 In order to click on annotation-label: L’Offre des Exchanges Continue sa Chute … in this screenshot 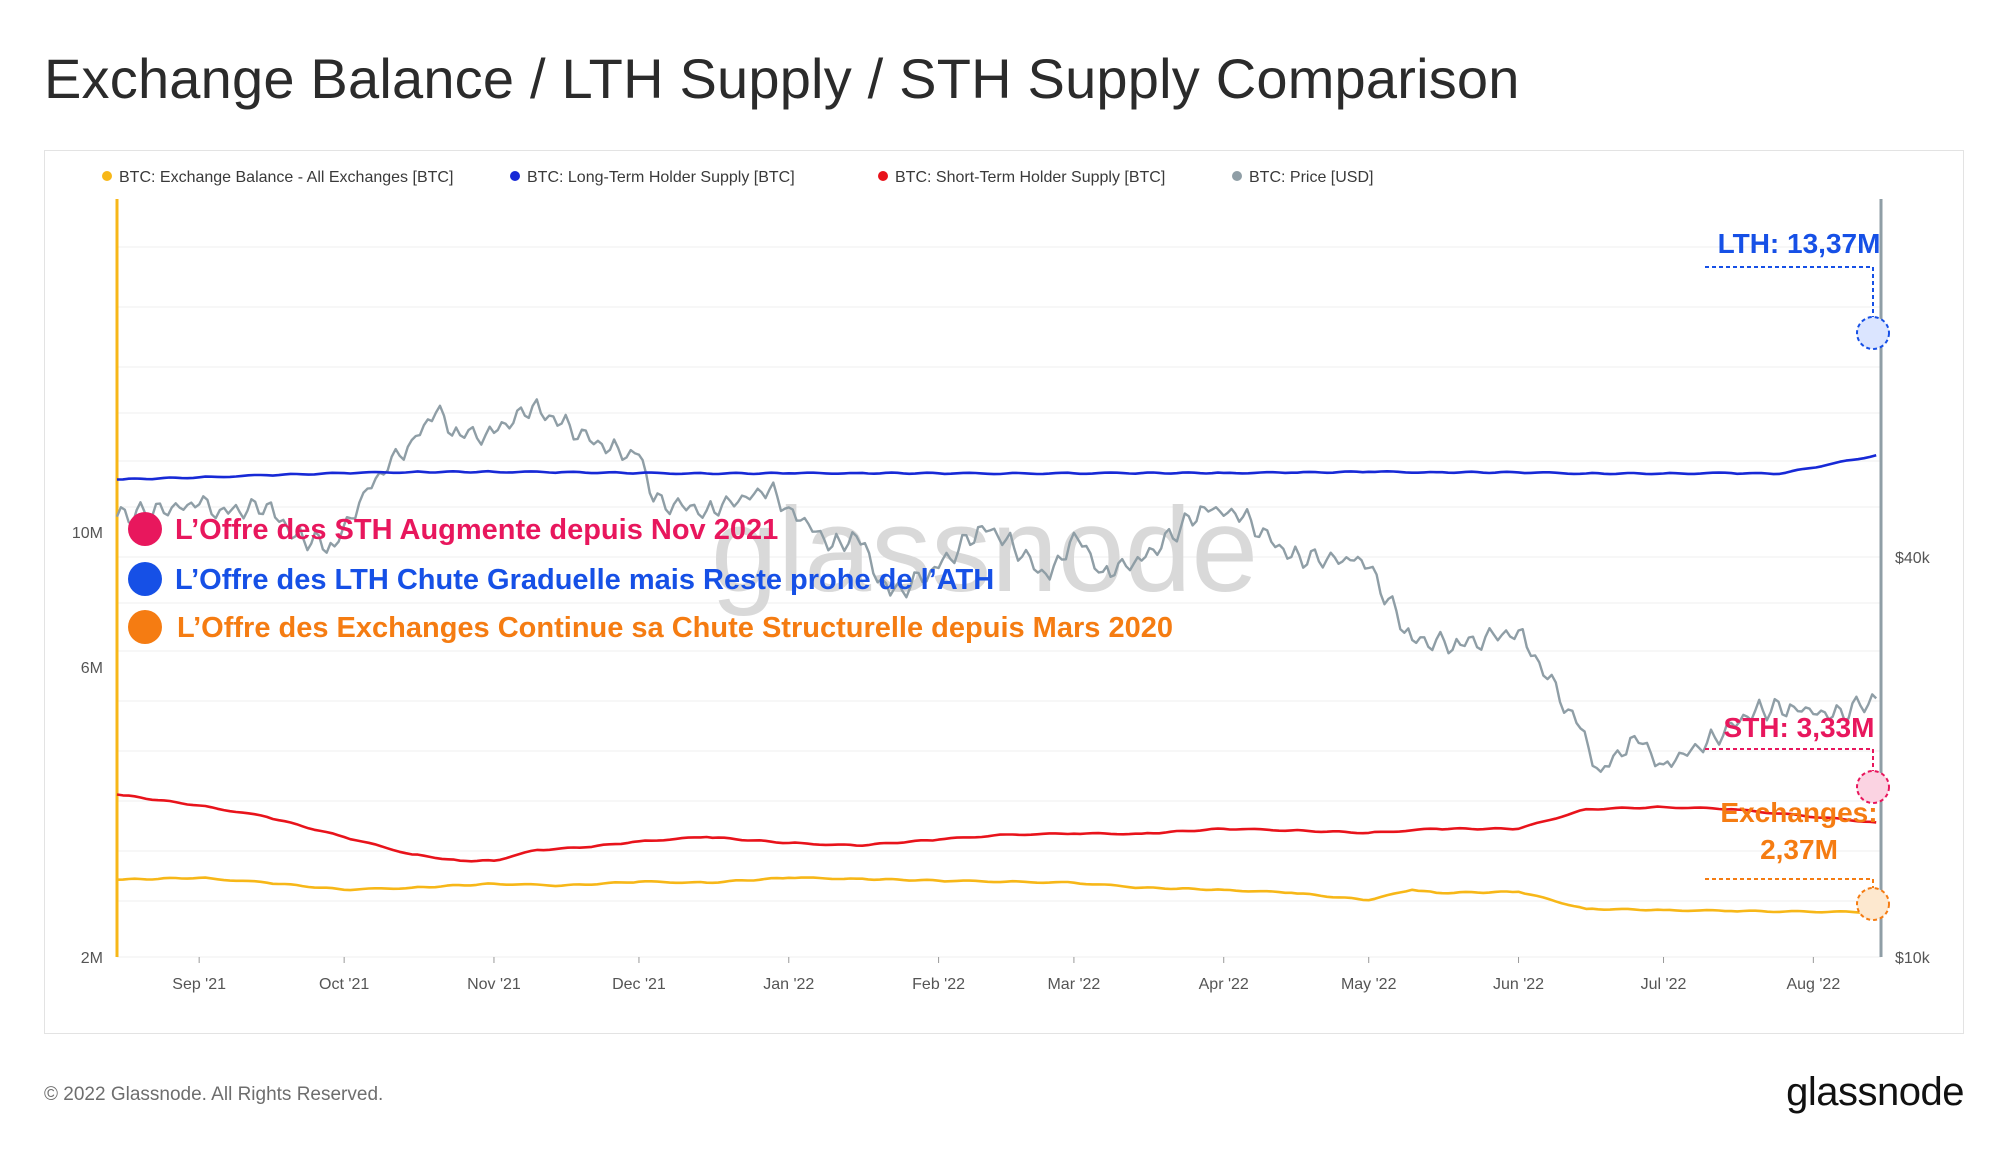, I will do `click(675, 628)`.